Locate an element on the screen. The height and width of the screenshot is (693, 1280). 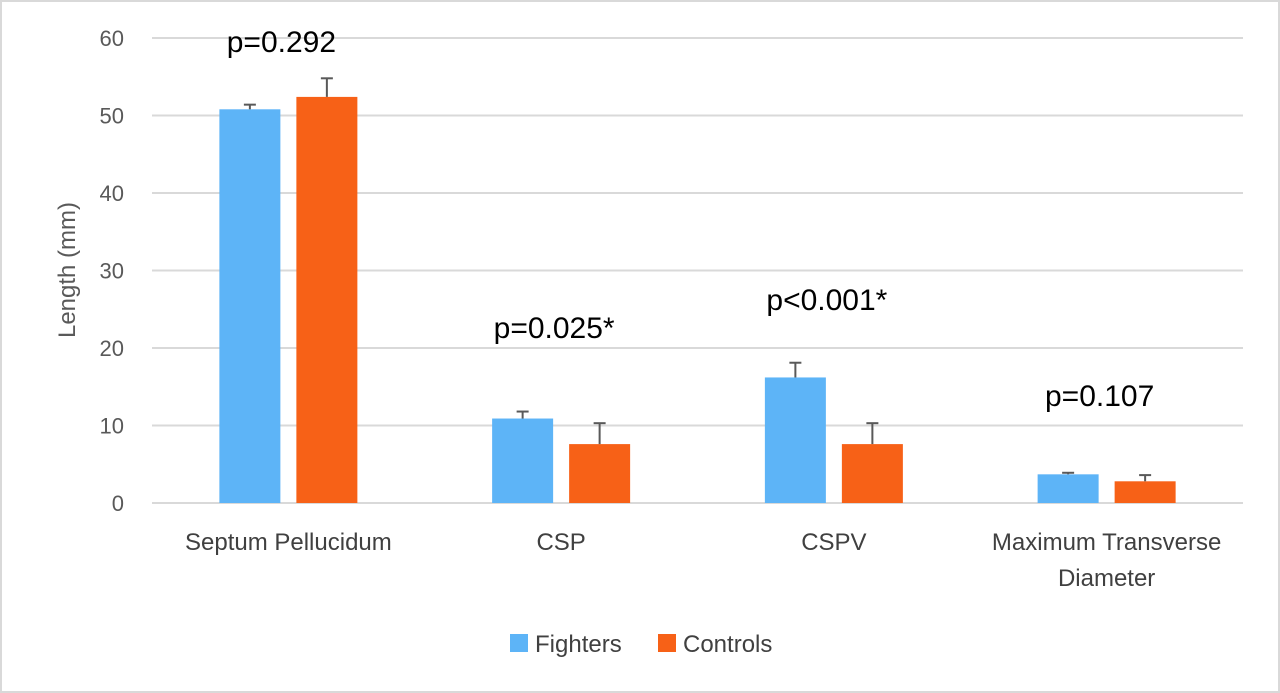
legend-swatch-controls is located at coordinates (667, 643).